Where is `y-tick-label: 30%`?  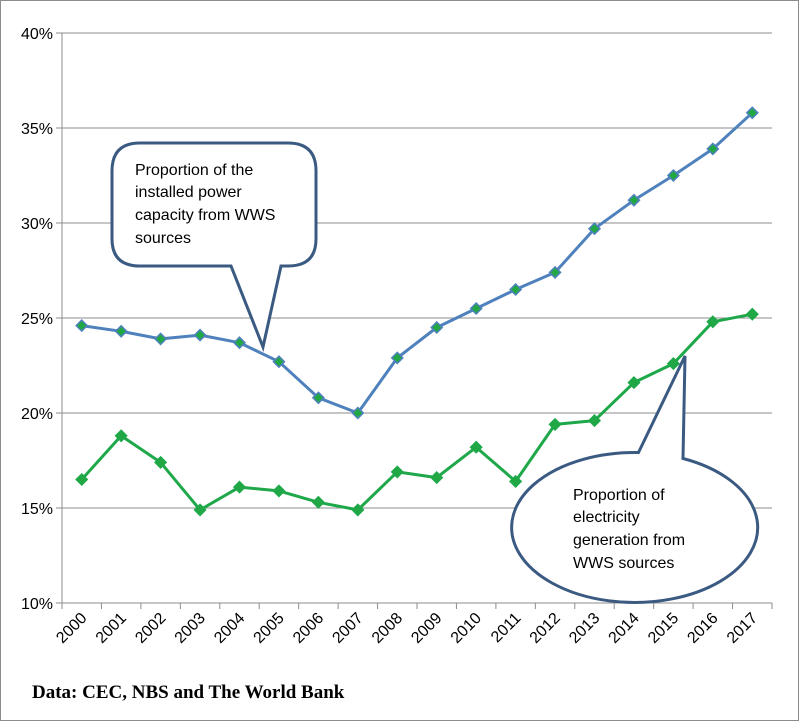
y-tick-label: 30% is located at coordinates (37, 224).